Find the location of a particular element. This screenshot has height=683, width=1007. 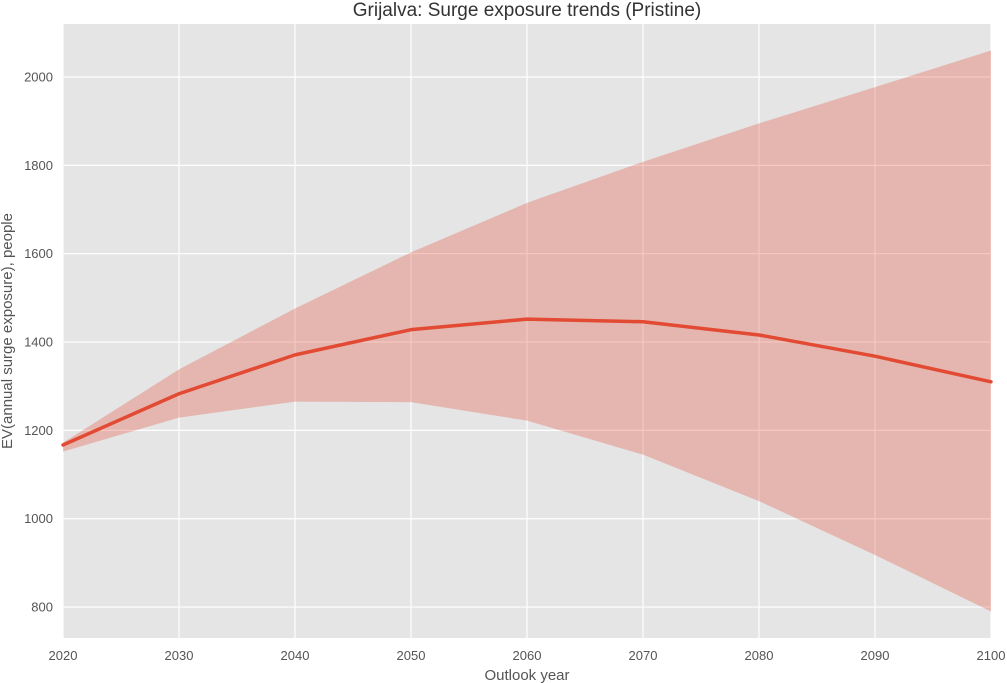

x-tick-label: 2060 is located at coordinates (527, 655).